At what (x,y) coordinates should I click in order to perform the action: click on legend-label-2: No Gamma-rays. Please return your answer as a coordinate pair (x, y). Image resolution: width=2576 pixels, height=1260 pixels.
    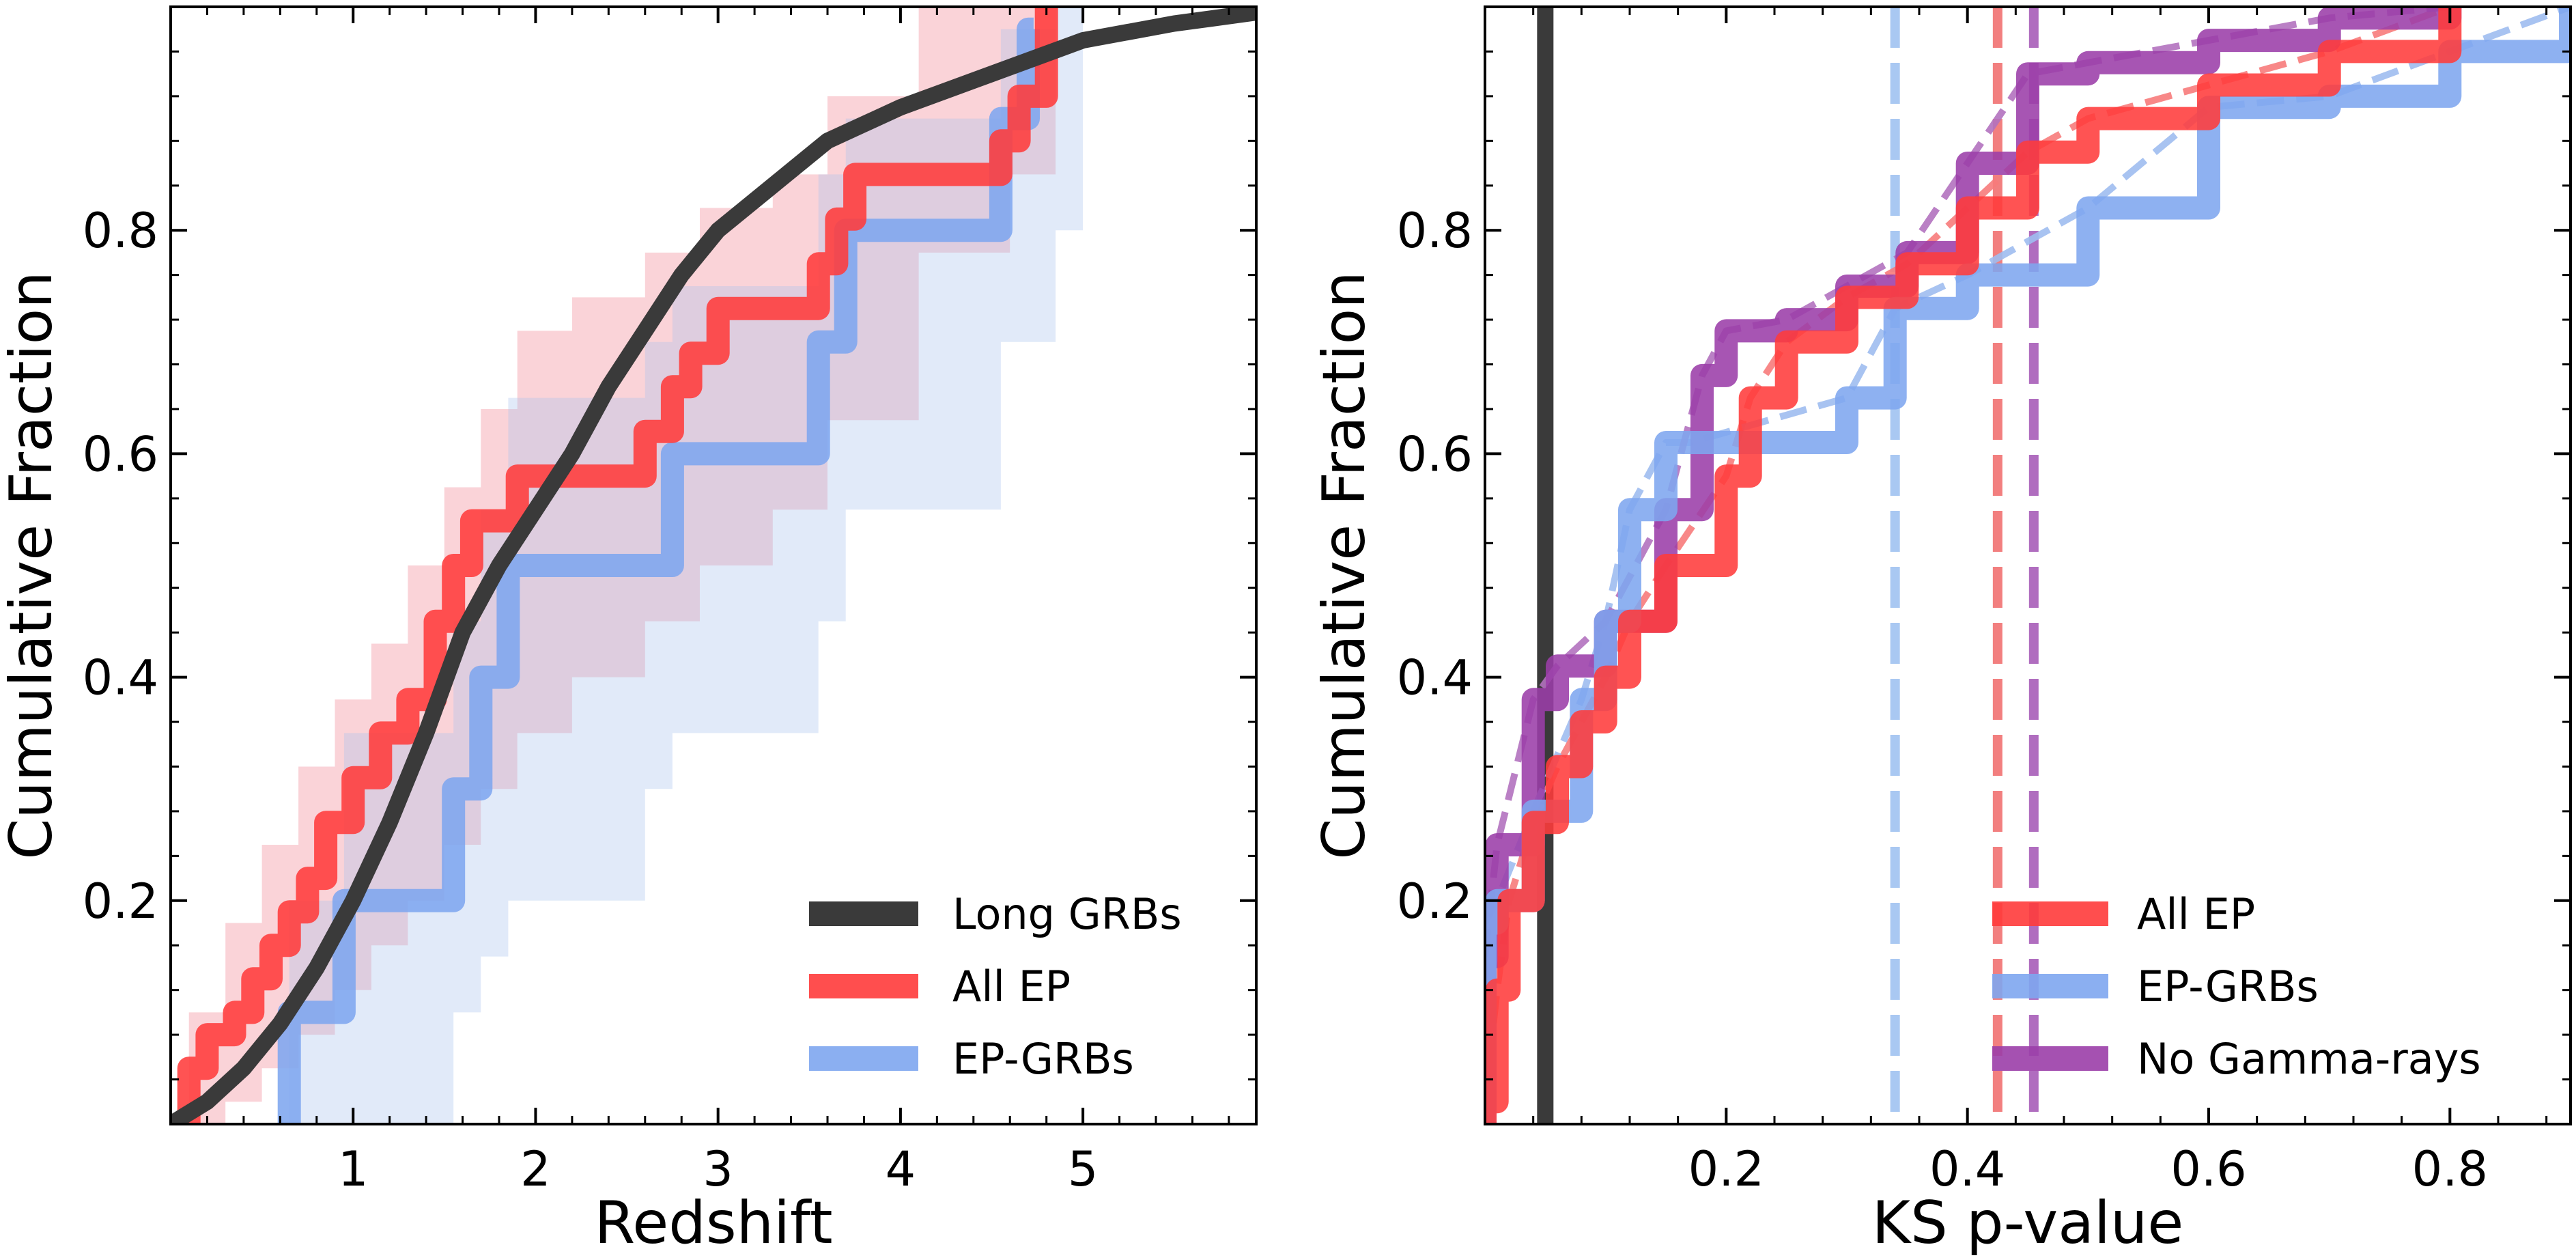
    Looking at the image, I should click on (2309, 1059).